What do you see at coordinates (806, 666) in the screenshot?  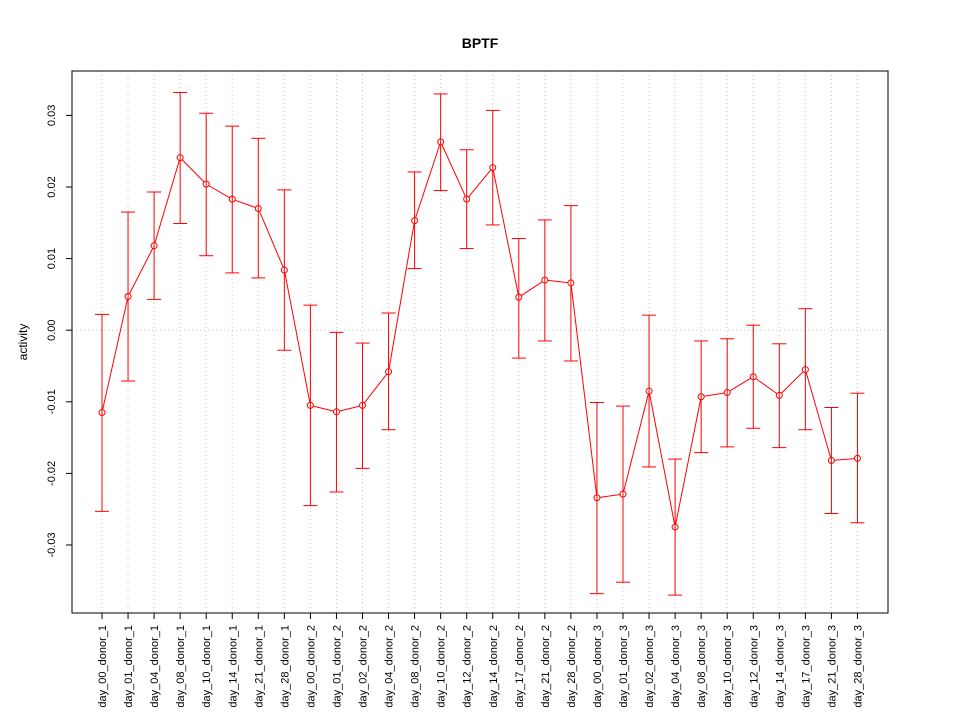 I see `x-tick-label: day_17_donor_3` at bounding box center [806, 666].